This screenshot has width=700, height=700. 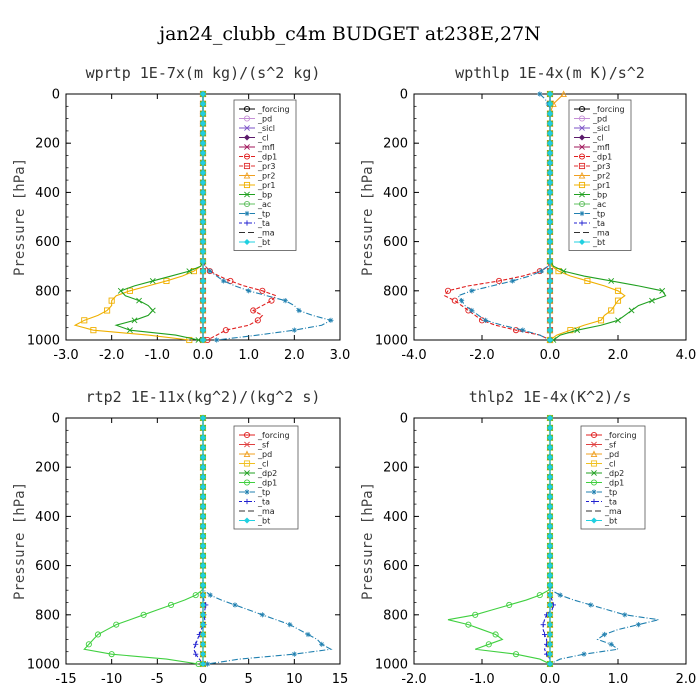 I want to click on x-tick-label: 2.0, so click(x=294, y=355).